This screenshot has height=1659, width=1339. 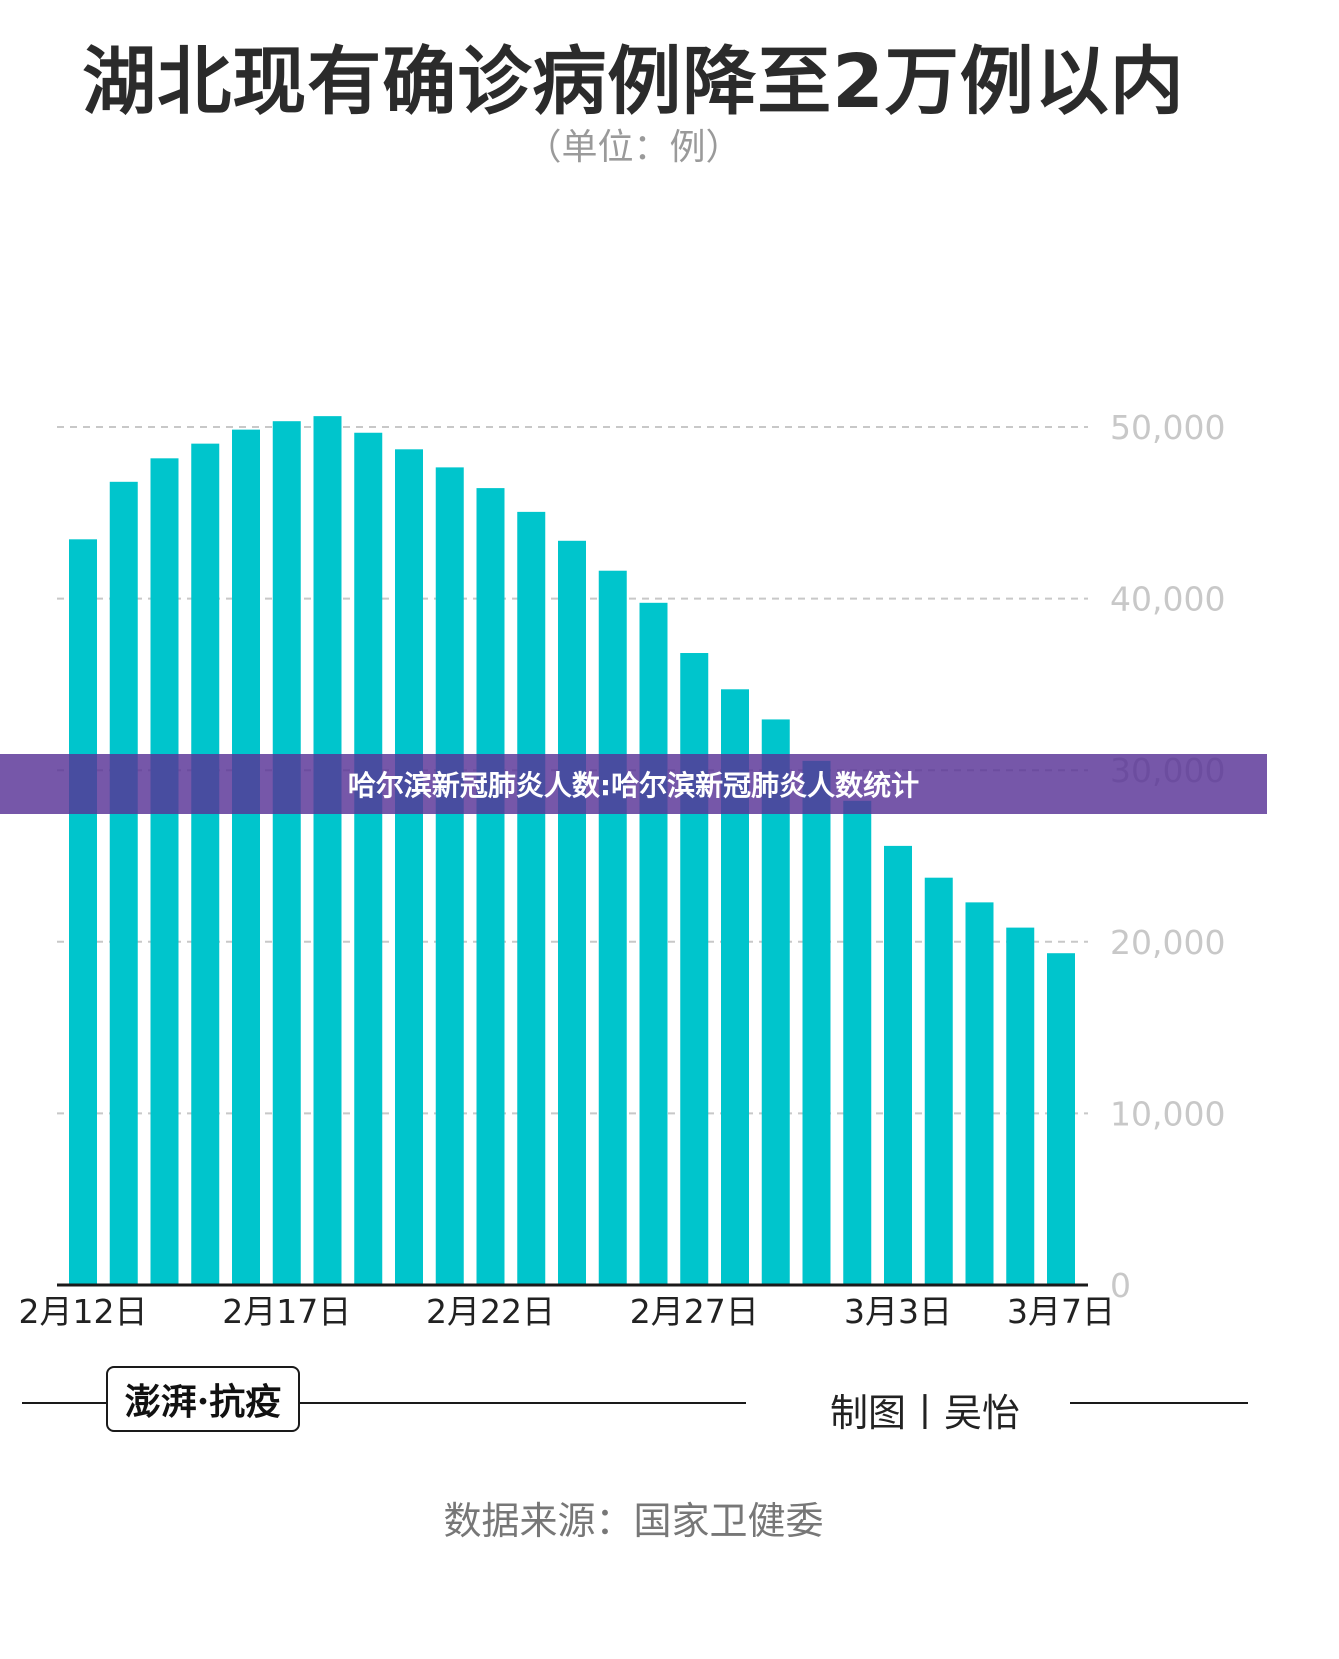 I want to click on footer-rule-left, so click(x=64, y=1403).